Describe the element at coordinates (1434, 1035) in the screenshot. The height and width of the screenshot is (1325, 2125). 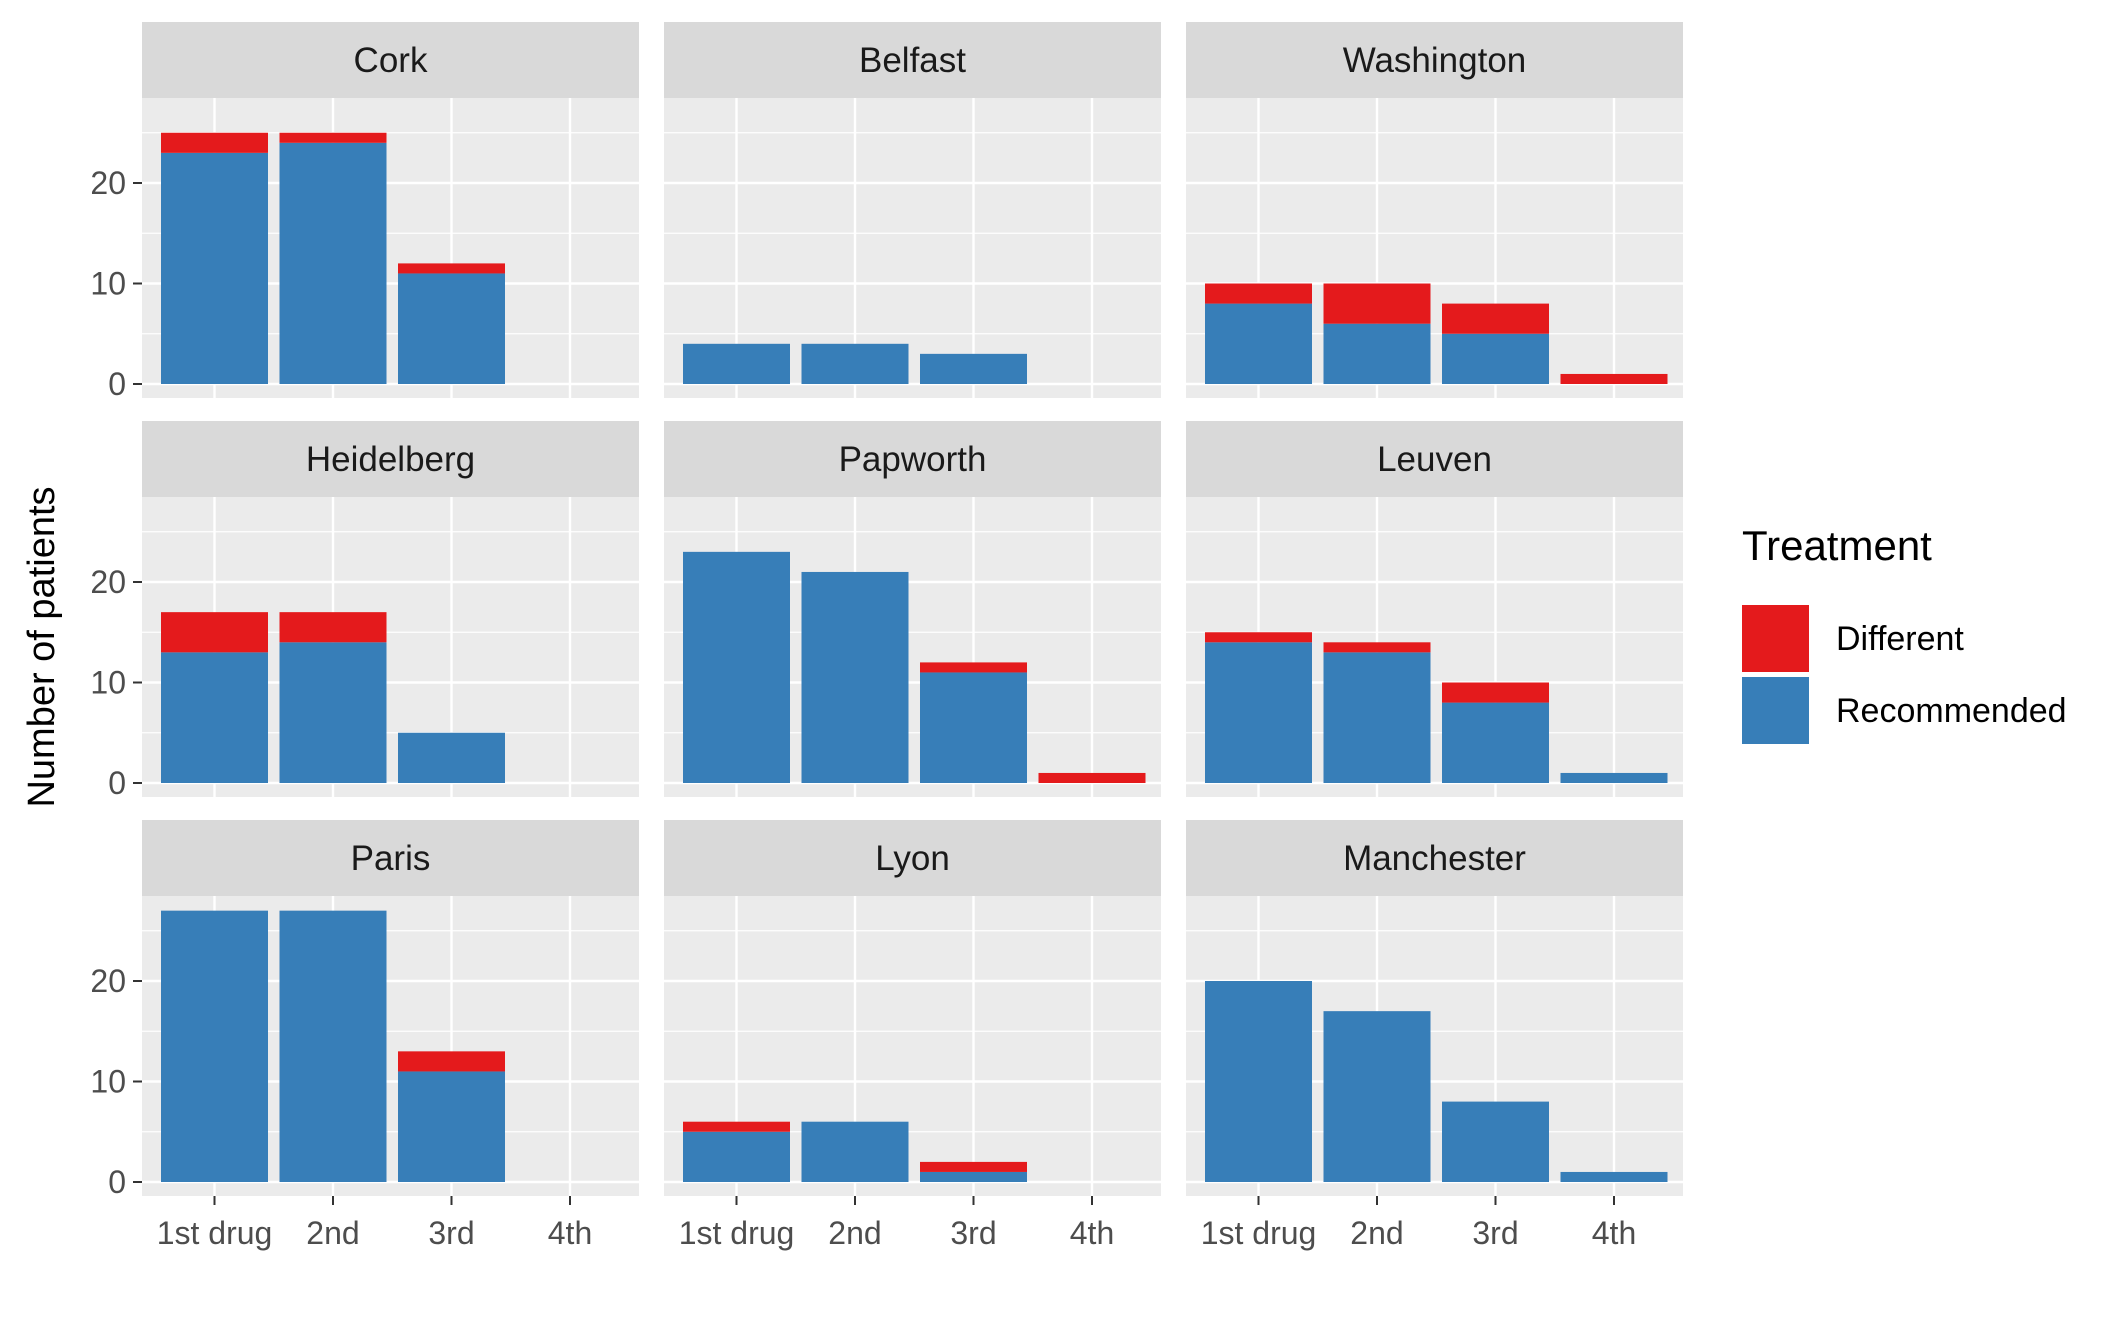
I see `facet-panel-manchester: Manchester 1st drug 2nd 3rd 4th` at that location.